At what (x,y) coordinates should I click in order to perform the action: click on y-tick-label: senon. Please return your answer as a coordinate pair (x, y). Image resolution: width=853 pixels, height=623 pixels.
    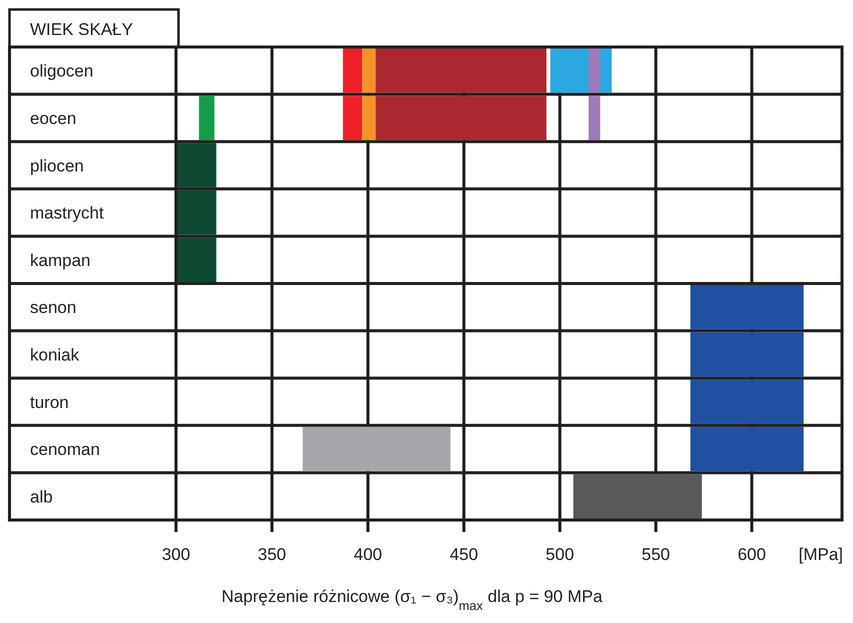
    Looking at the image, I should click on (53, 308).